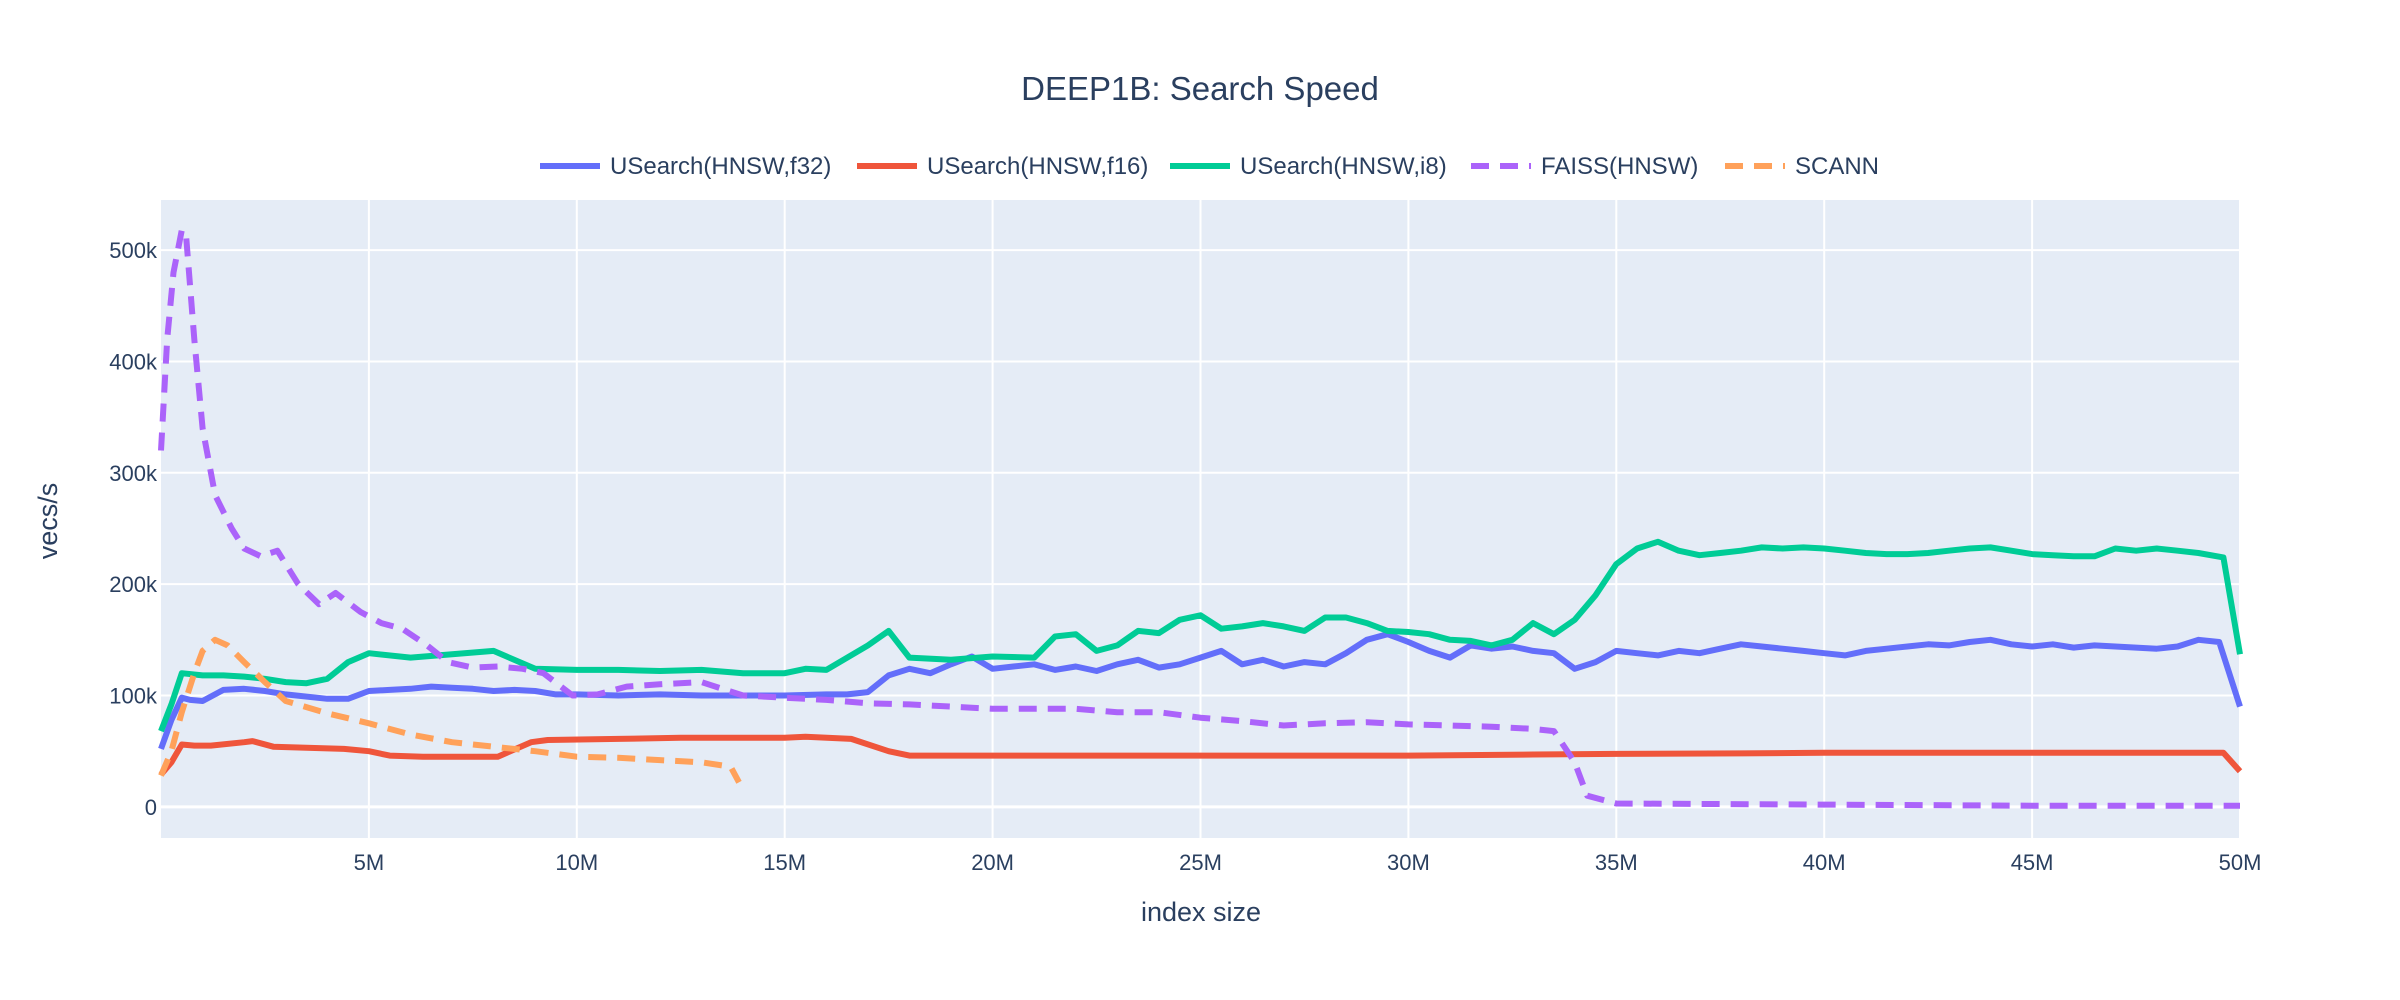  What do you see at coordinates (1200, 862) in the screenshot?
I see `x-tick-label: 25M` at bounding box center [1200, 862].